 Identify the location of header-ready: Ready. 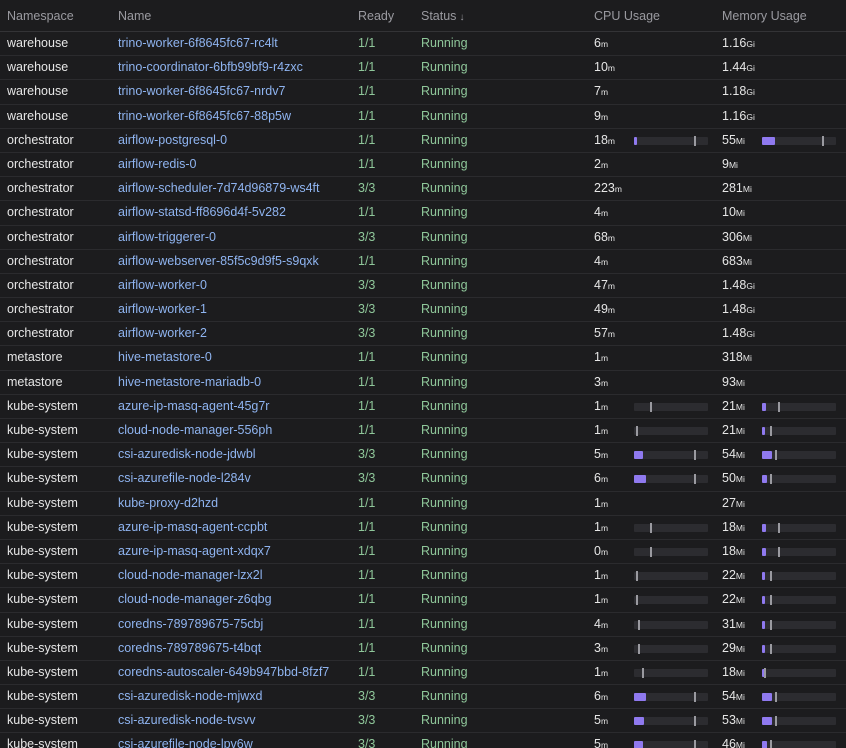
(376, 16).